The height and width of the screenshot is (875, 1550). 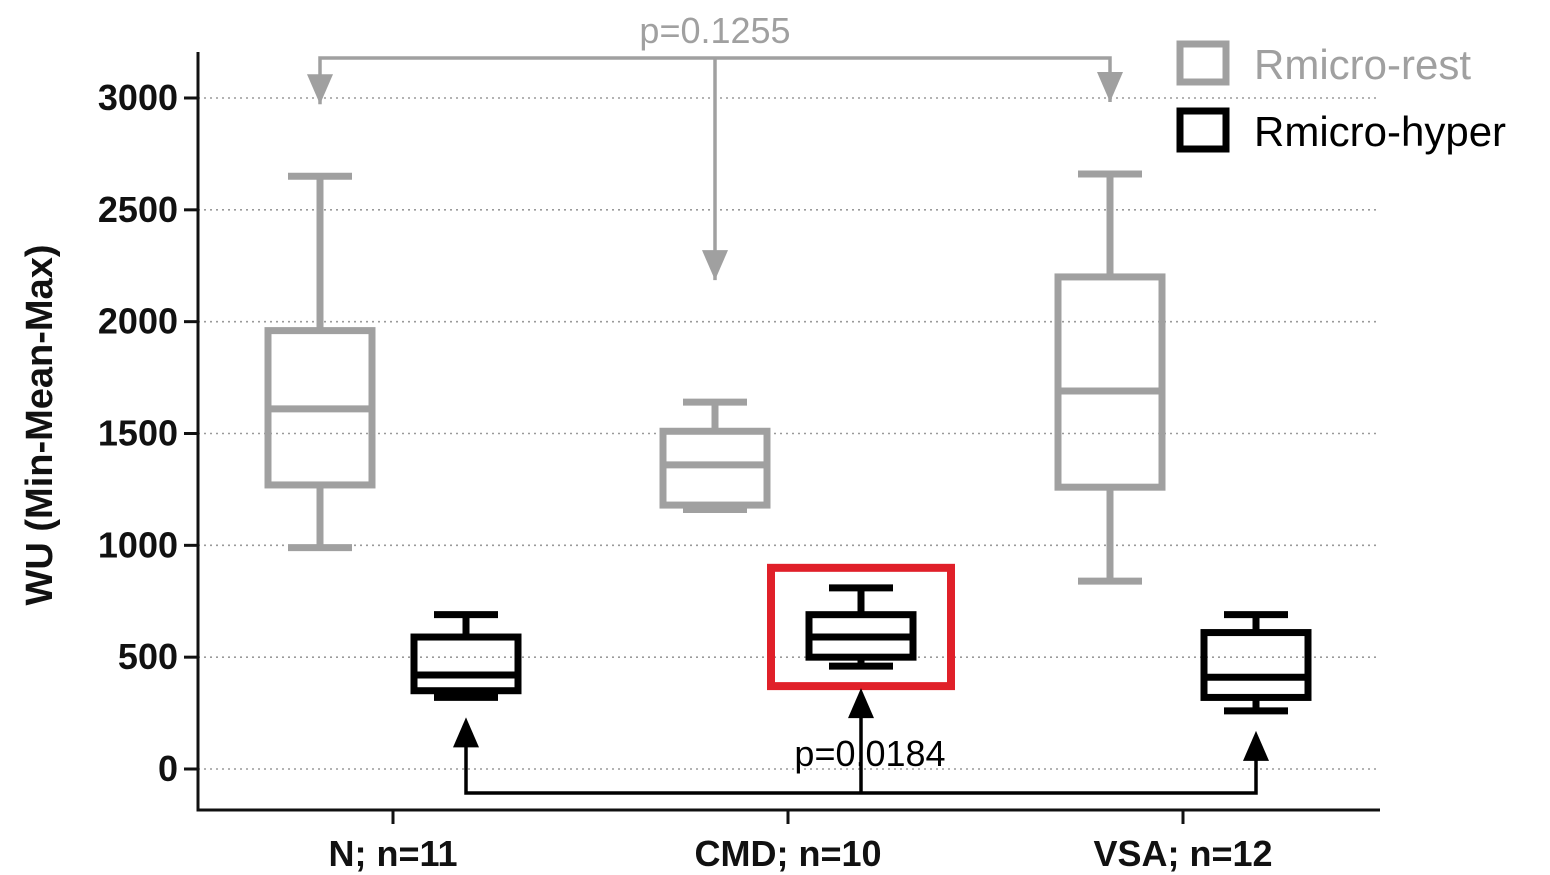 I want to click on y-tick-label: 2500, so click(x=138, y=209).